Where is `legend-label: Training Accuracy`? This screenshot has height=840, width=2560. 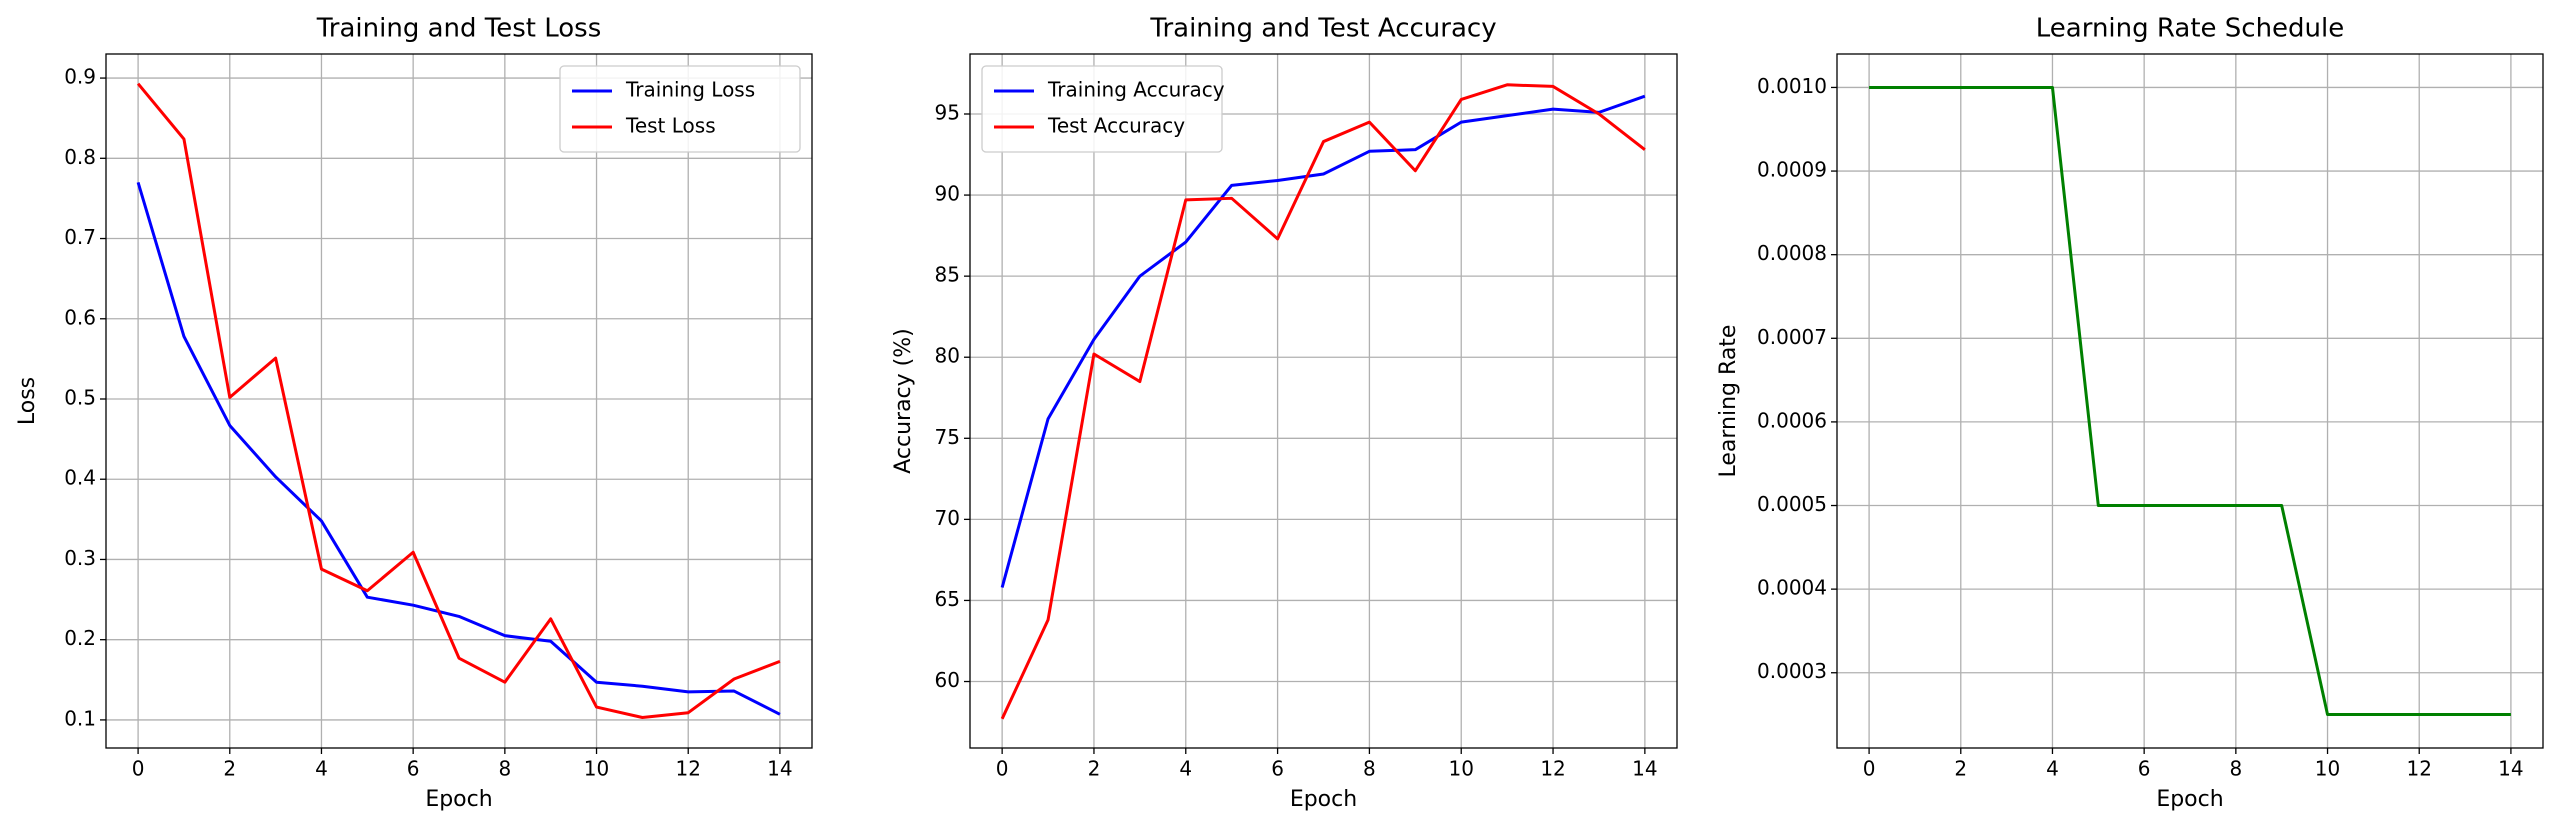
legend-label: Training Accuracy is located at coordinates (1136, 90).